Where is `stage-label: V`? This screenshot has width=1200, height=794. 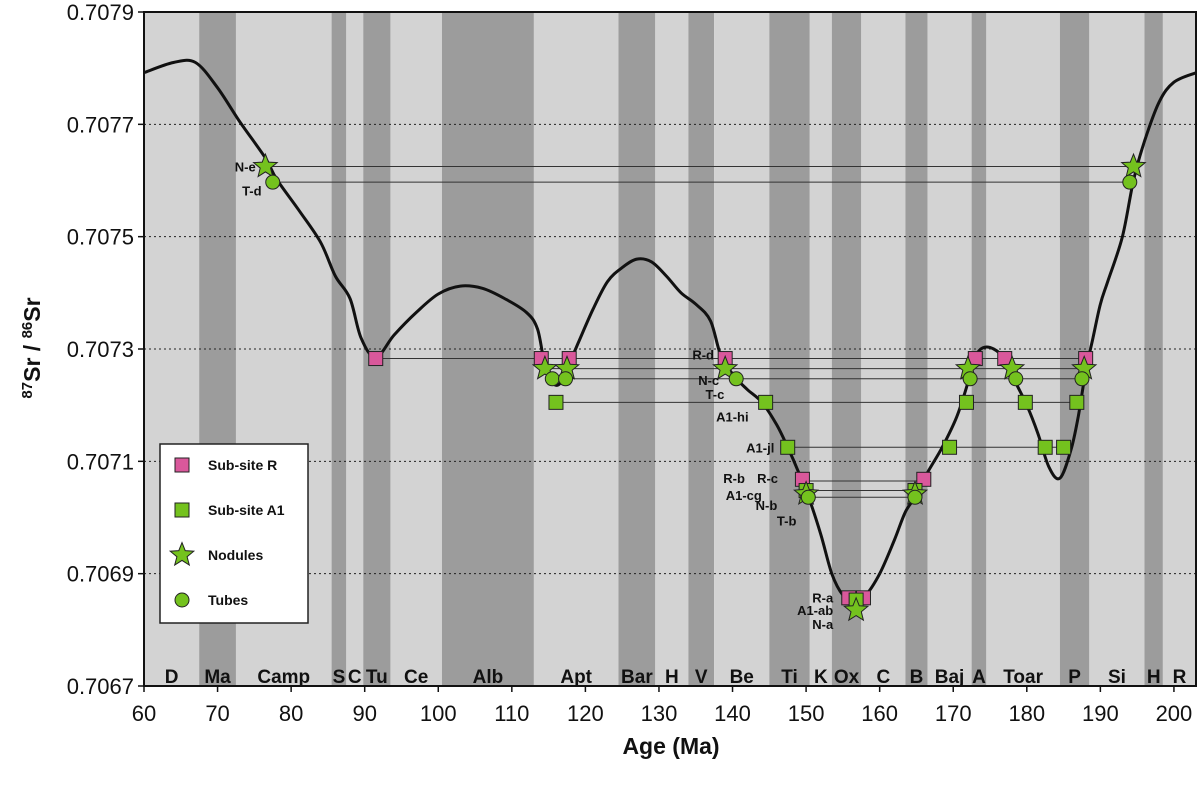
stage-label: V is located at coordinates (701, 677).